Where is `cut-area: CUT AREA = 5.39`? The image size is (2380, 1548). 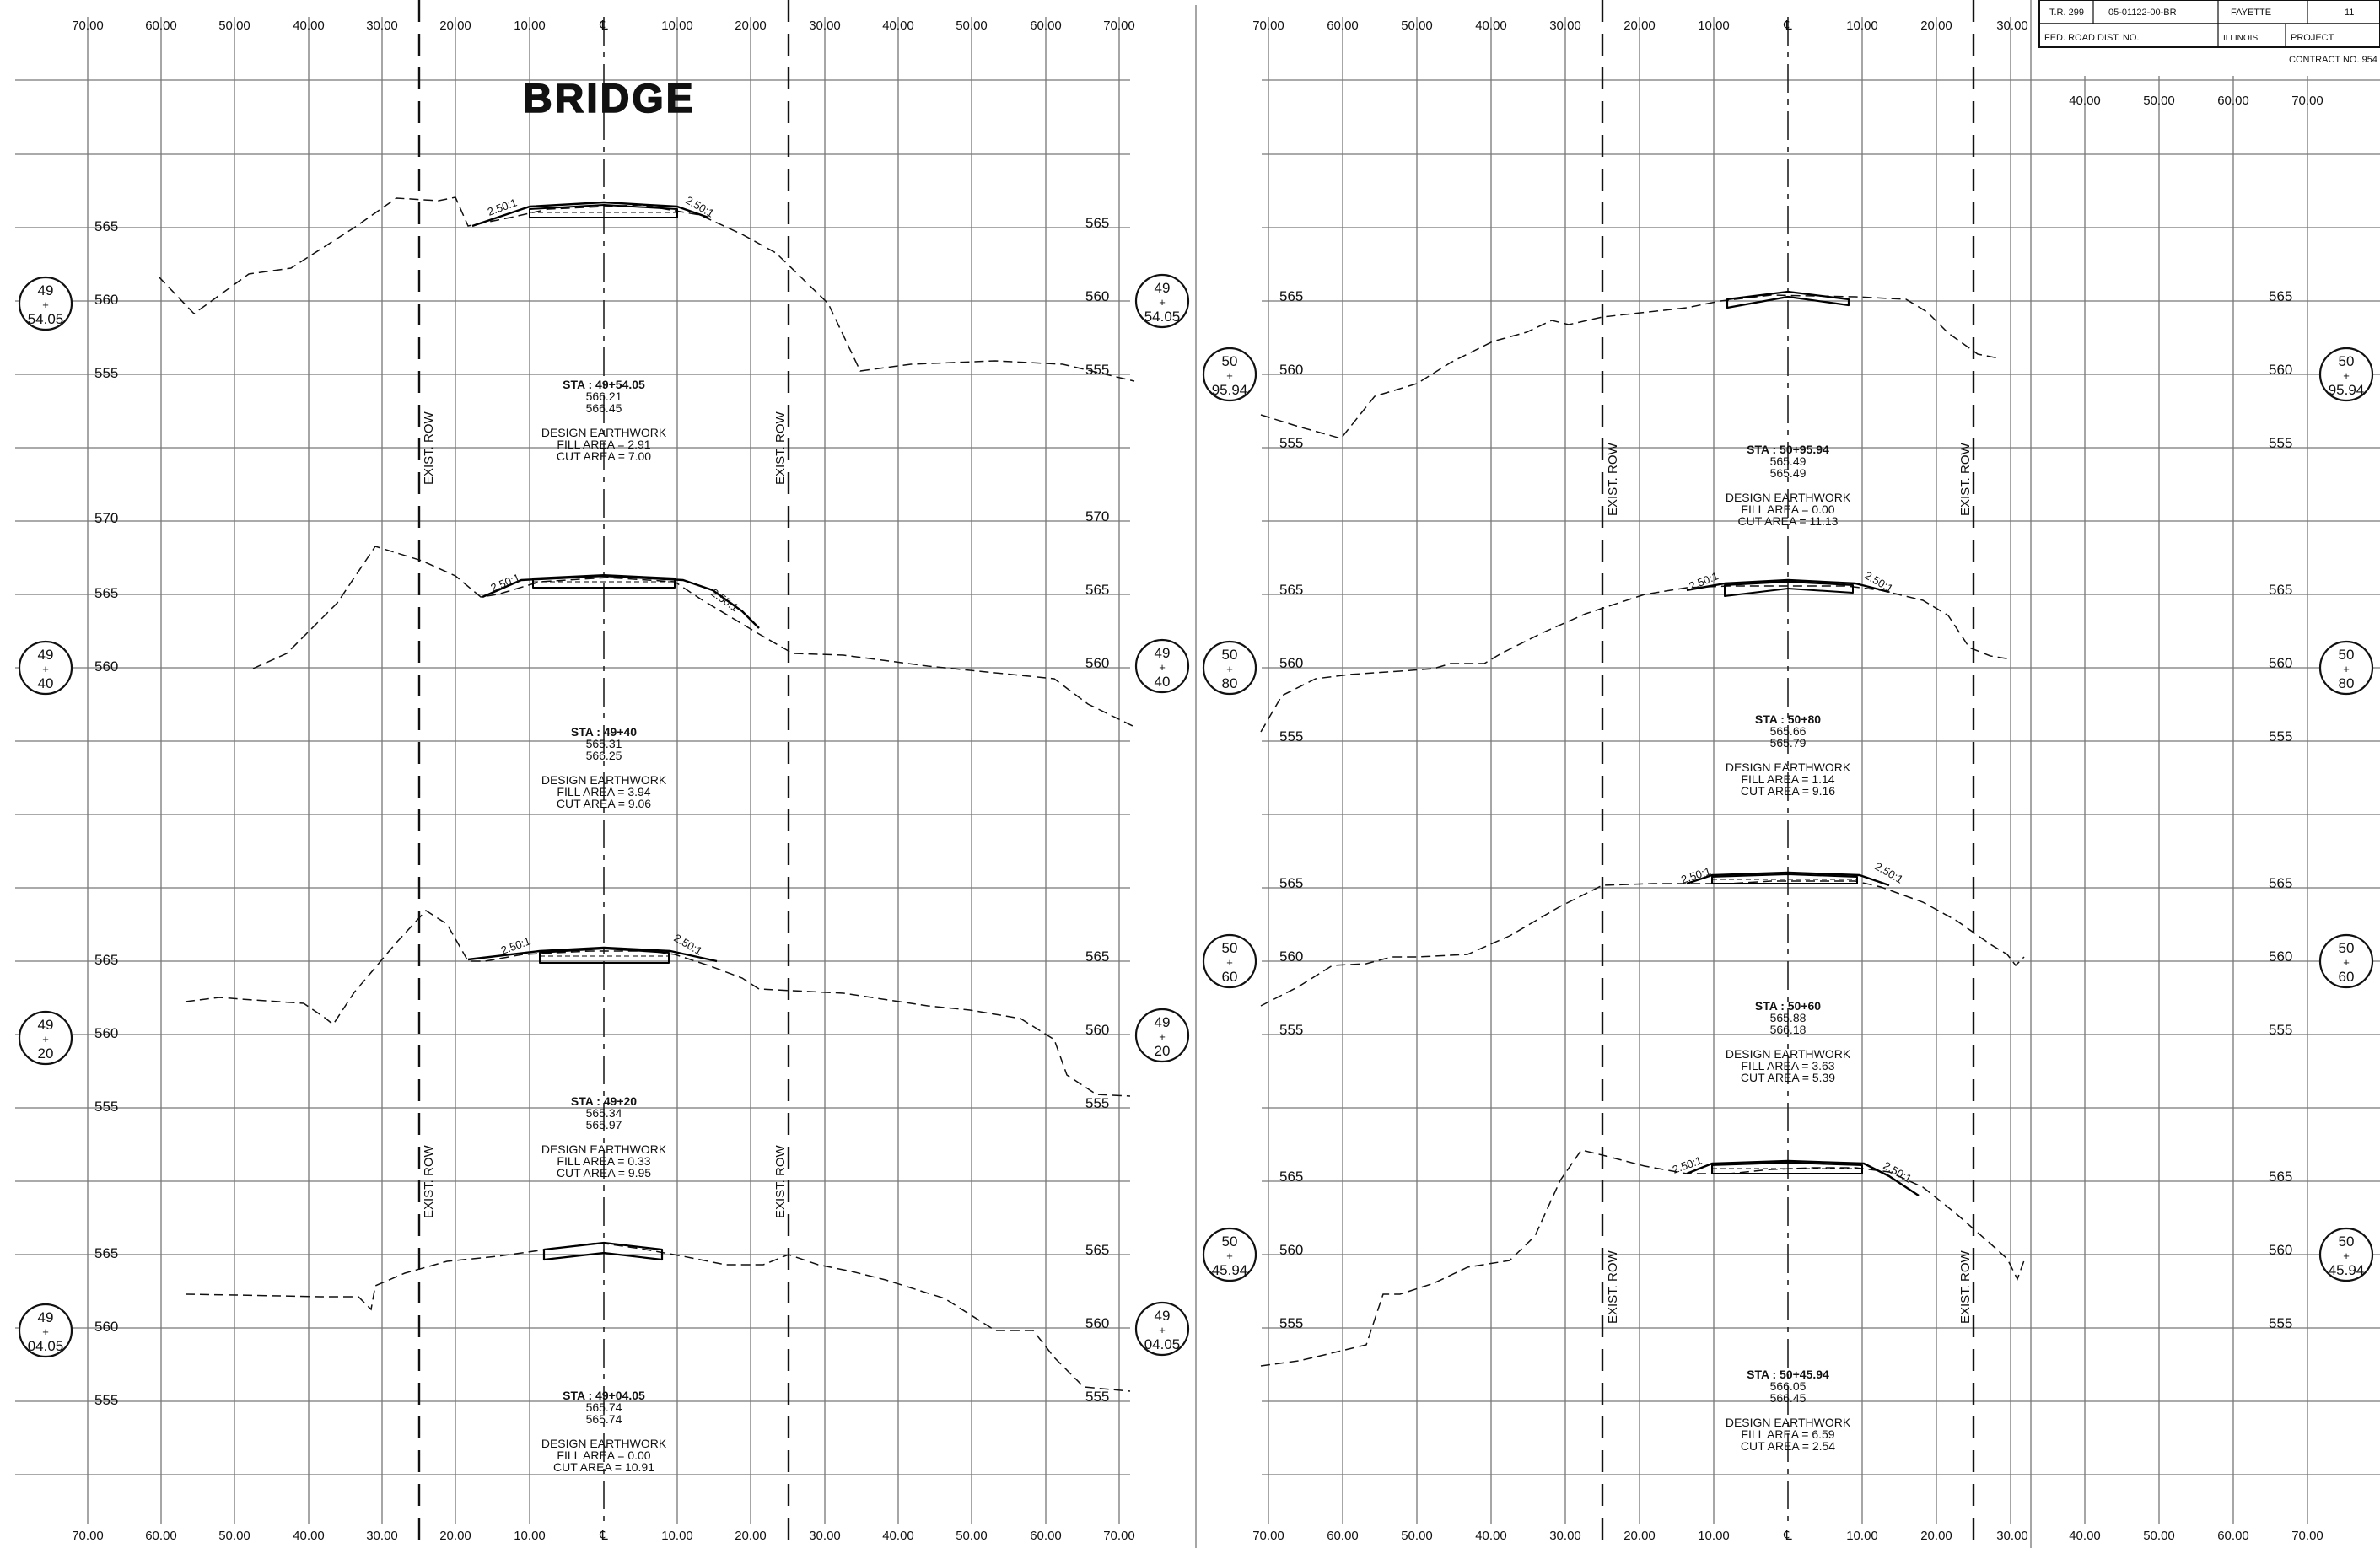 cut-area: CUT AREA = 5.39 is located at coordinates (1788, 1077).